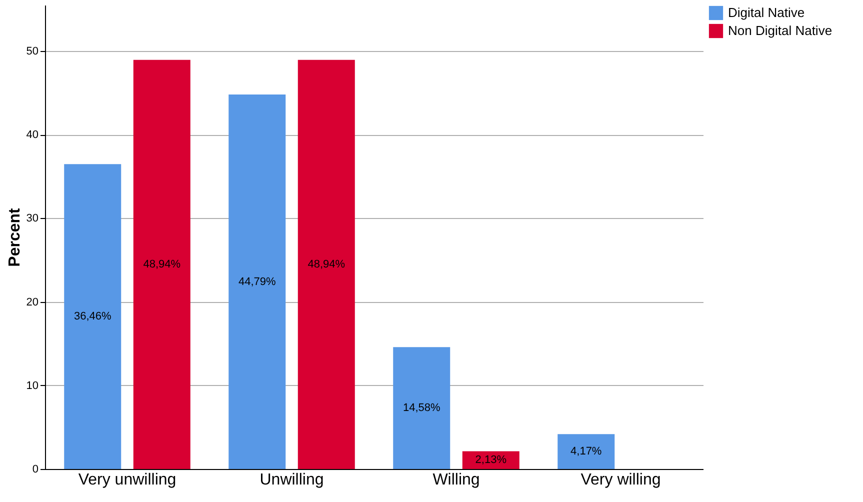 Image resolution: width=863 pixels, height=502 pixels. Describe the element at coordinates (620, 480) in the screenshot. I see `x-tick-label: Very willing` at that location.